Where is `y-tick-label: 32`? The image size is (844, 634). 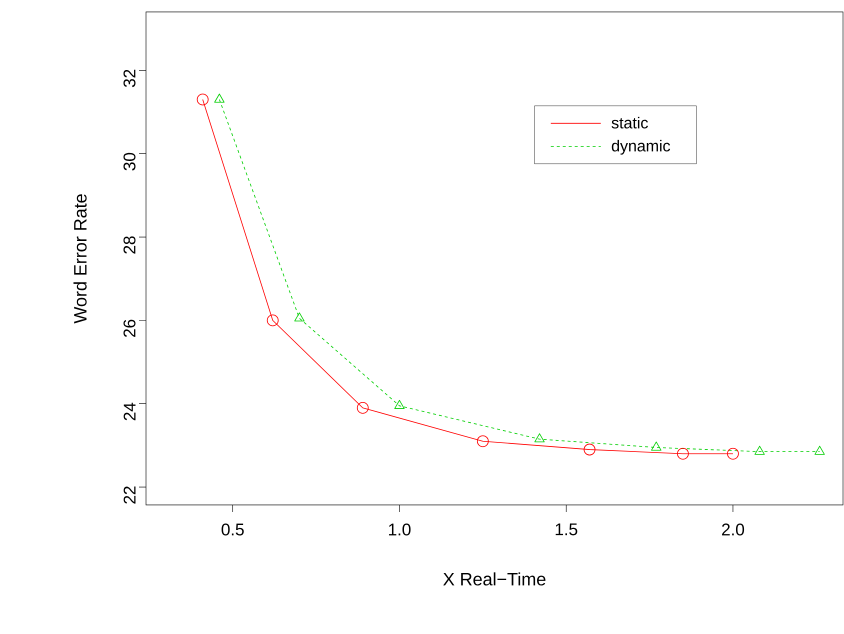
y-tick-label: 32 is located at coordinates (129, 79).